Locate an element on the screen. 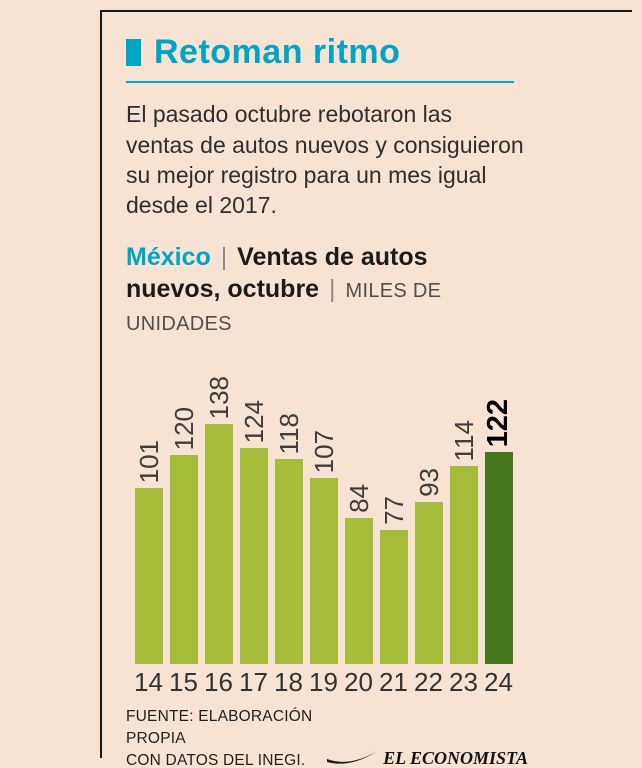 The height and width of the screenshot is (768, 642). source-line-1: FUENTE: ELABORACIÓN PROPIA is located at coordinates (219, 728).